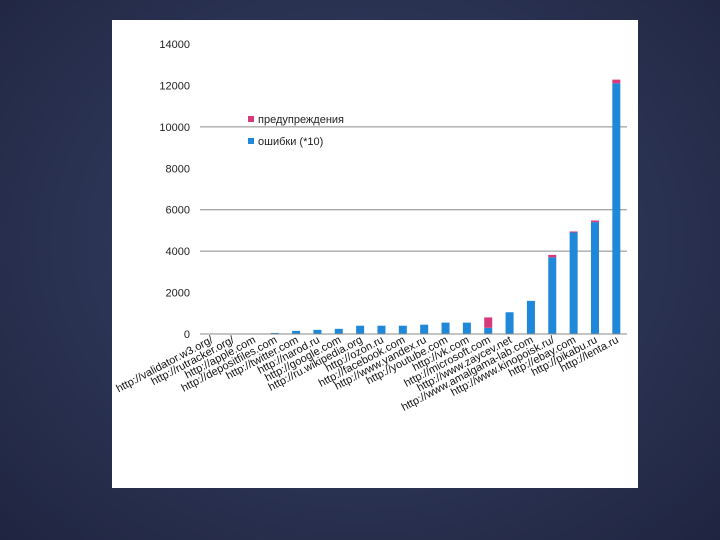  What do you see at coordinates (178, 252) in the screenshot?
I see `y-tick-label: 4000` at bounding box center [178, 252].